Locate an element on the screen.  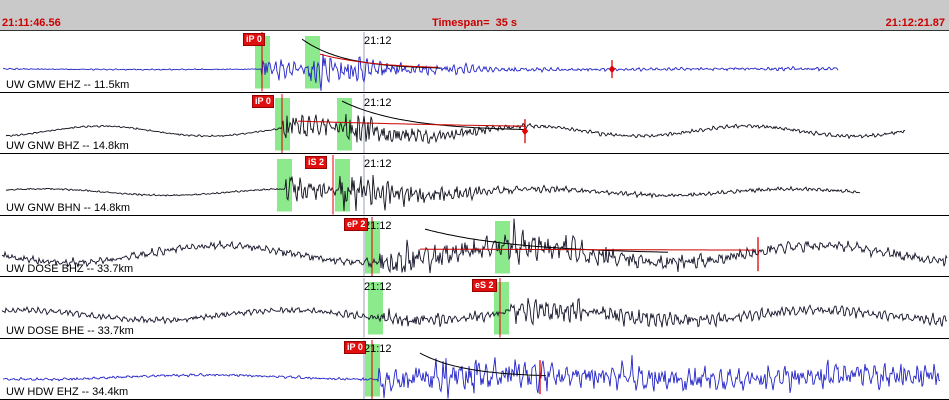
station-label: UW GNW BHZ -- 14.8km is located at coordinates (67, 146).